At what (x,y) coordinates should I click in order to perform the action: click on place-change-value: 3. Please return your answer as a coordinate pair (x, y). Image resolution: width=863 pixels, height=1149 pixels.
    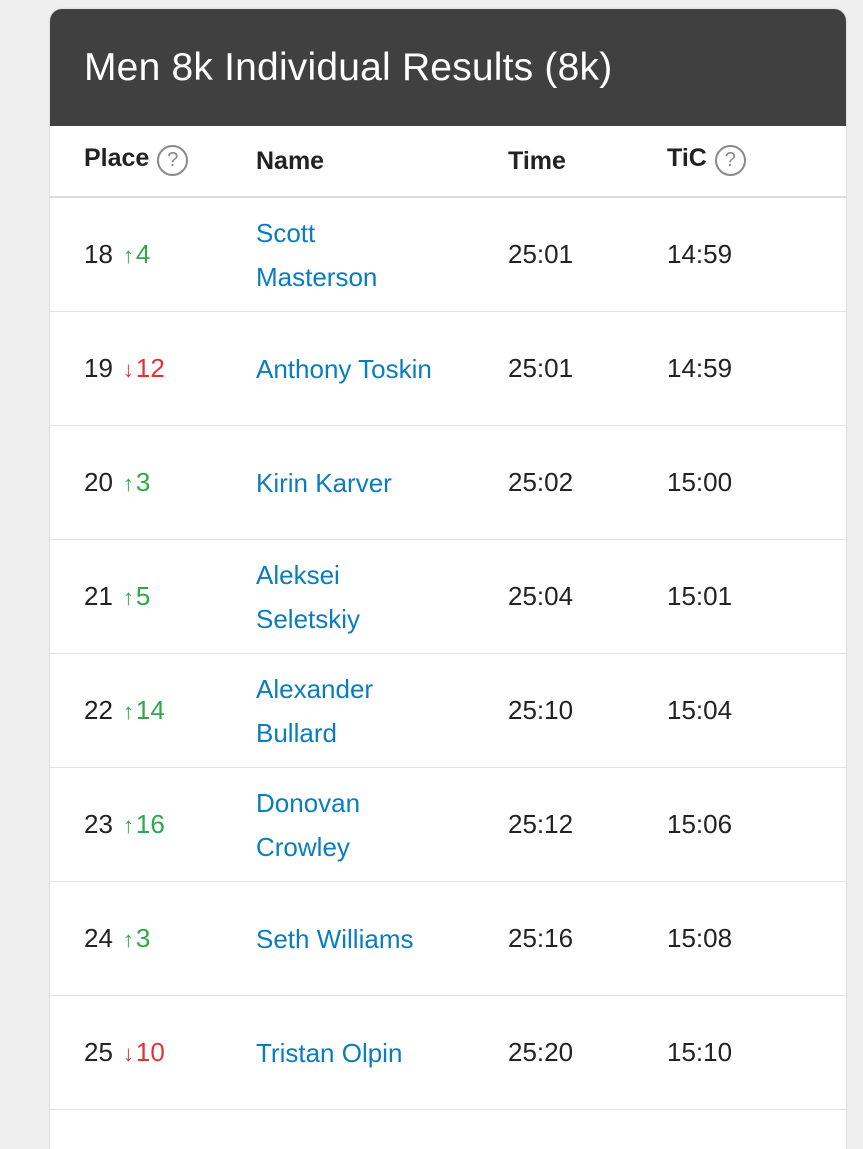
    Looking at the image, I should click on (143, 938).